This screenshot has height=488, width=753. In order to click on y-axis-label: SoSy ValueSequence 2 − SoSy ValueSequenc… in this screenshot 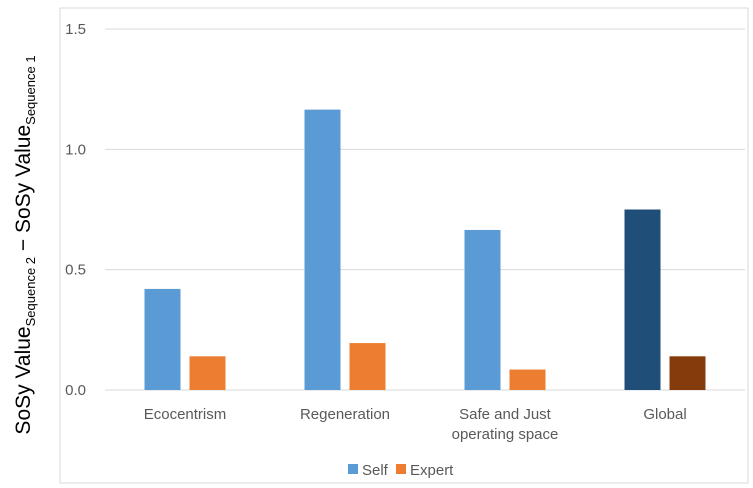, I will do `click(25, 244)`.